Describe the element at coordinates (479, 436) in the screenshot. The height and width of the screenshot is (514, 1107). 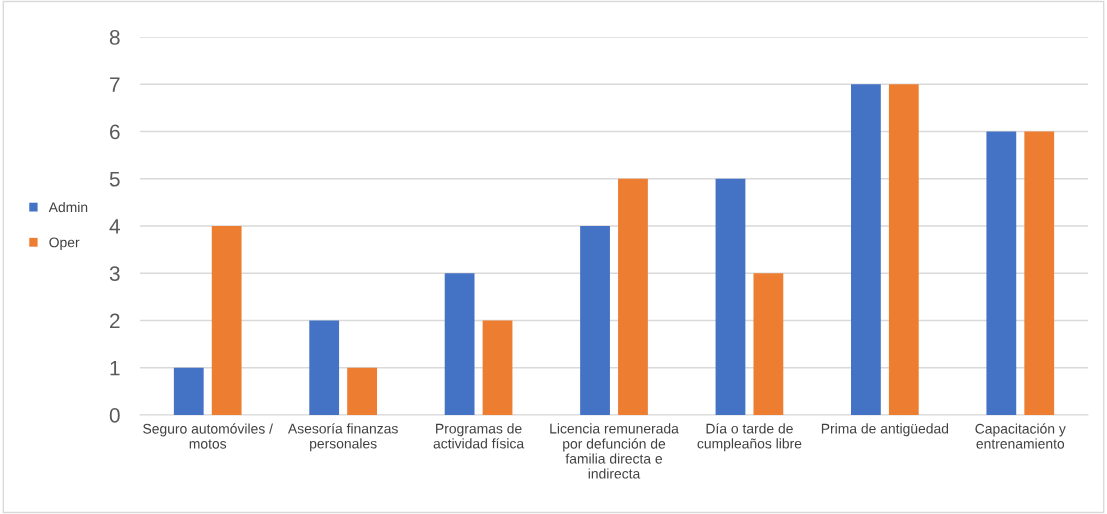
I see `x-tick-label: Programas de actividad física` at that location.